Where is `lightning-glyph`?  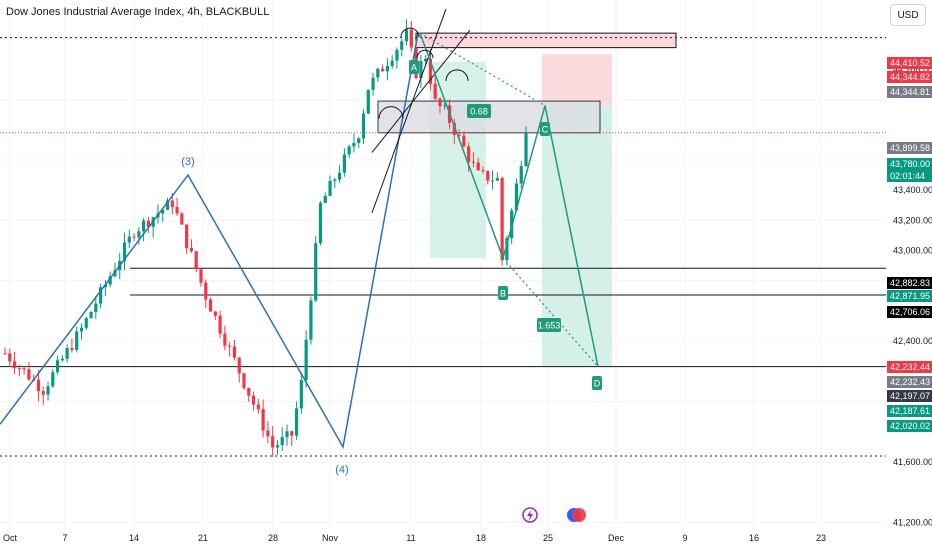
lightning-glyph is located at coordinates (530, 515).